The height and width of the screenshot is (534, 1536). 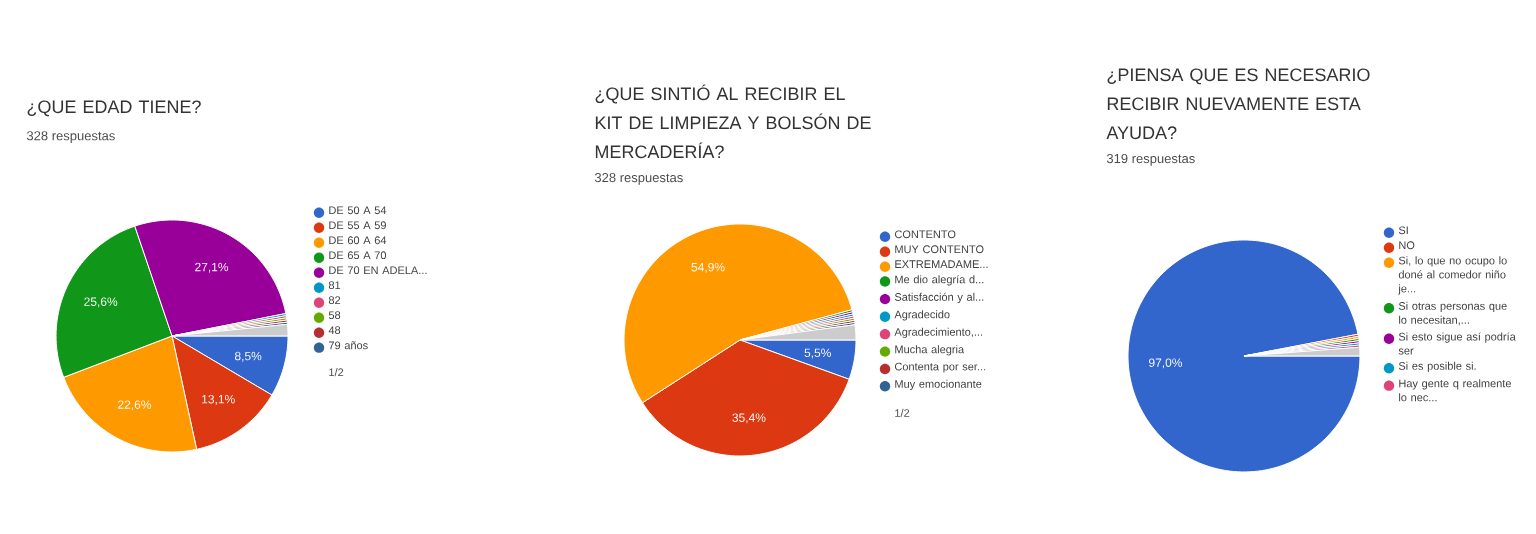 I want to click on chart-title: ¿QUE SINTIÓ AL RECIBIR EL KIT DE LIMPIEZA Y BOLSÓN DE MERCADERÍA?, so click(x=733, y=121).